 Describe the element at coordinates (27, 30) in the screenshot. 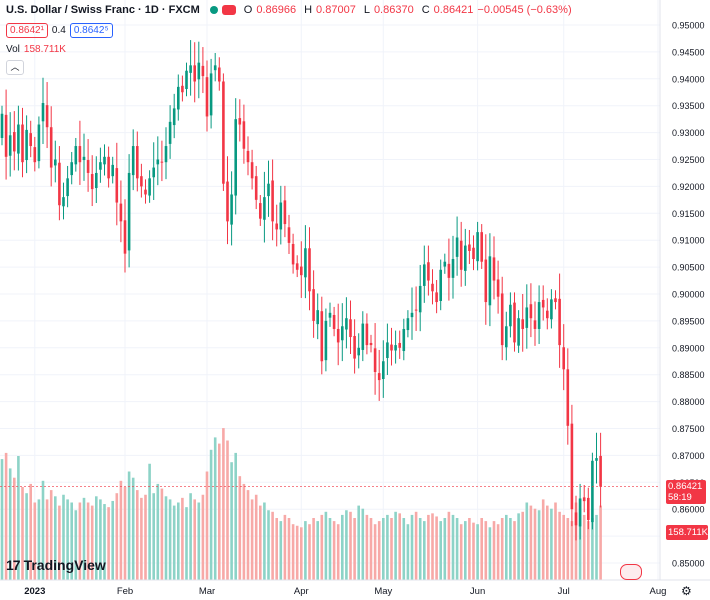

I see `sell-price-button: 0.8642¹` at that location.